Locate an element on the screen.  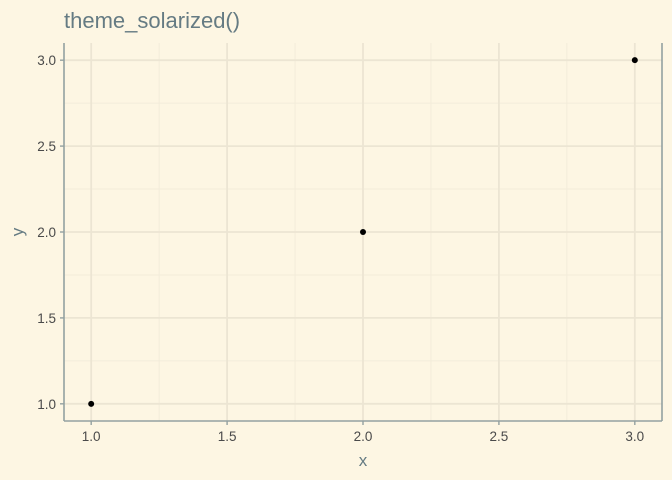
y-tick-label: 1.0 is located at coordinates (46, 404).